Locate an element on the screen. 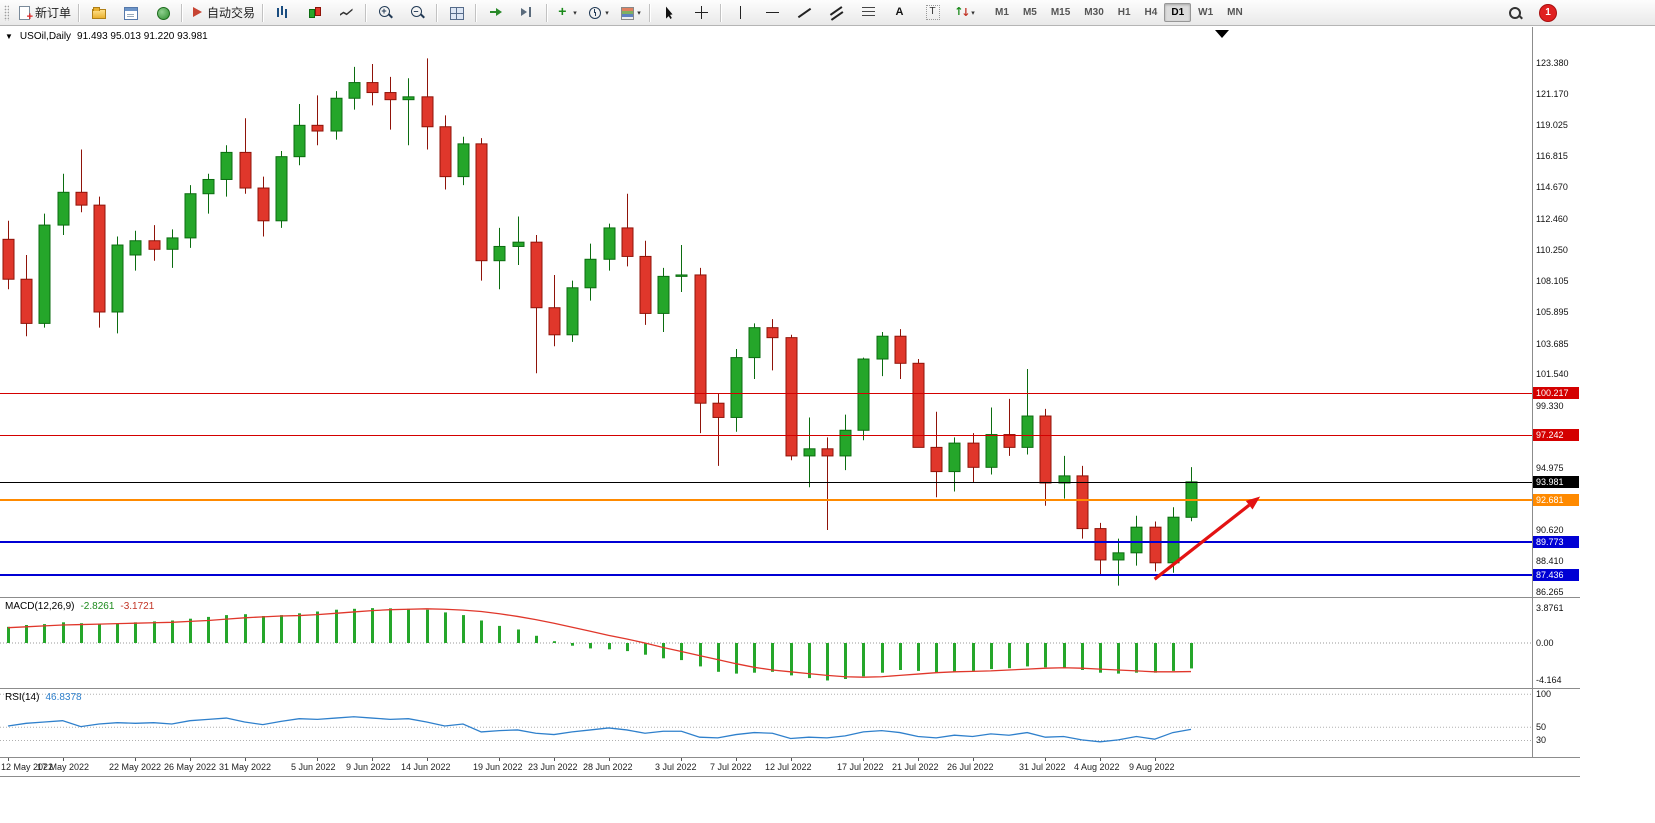 Image resolution: width=1655 pixels, height=823 pixels. date-label: 14 Jun 2022 is located at coordinates (426, 767).